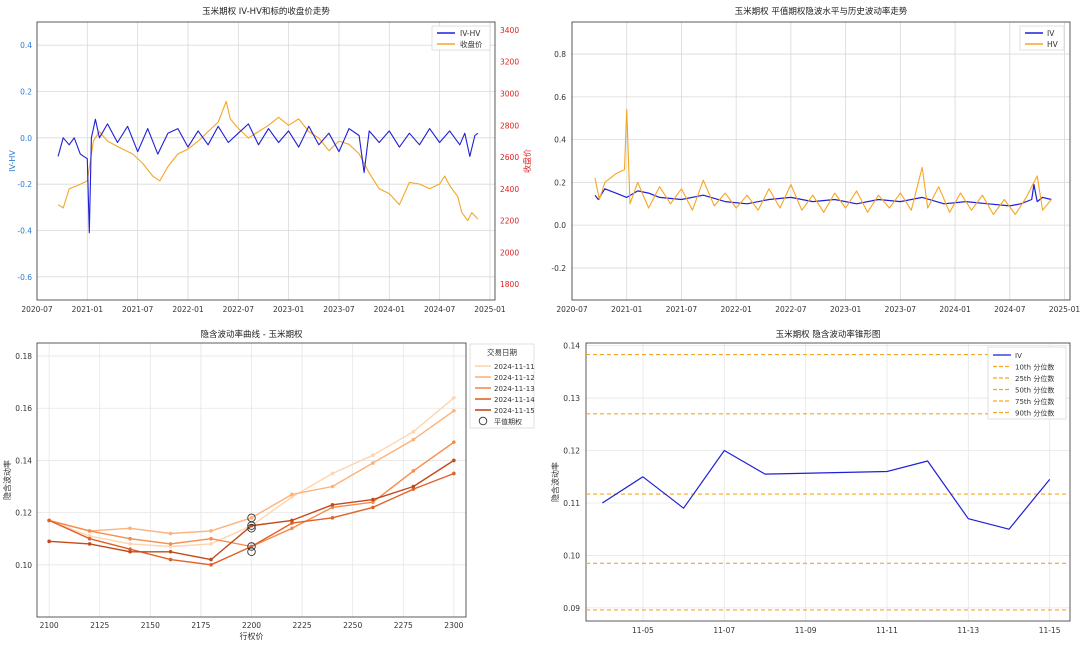 The image size is (1080, 650). What do you see at coordinates (955, 309) in the screenshot?
I see `c2-x-tick: 2024-01` at bounding box center [955, 309].